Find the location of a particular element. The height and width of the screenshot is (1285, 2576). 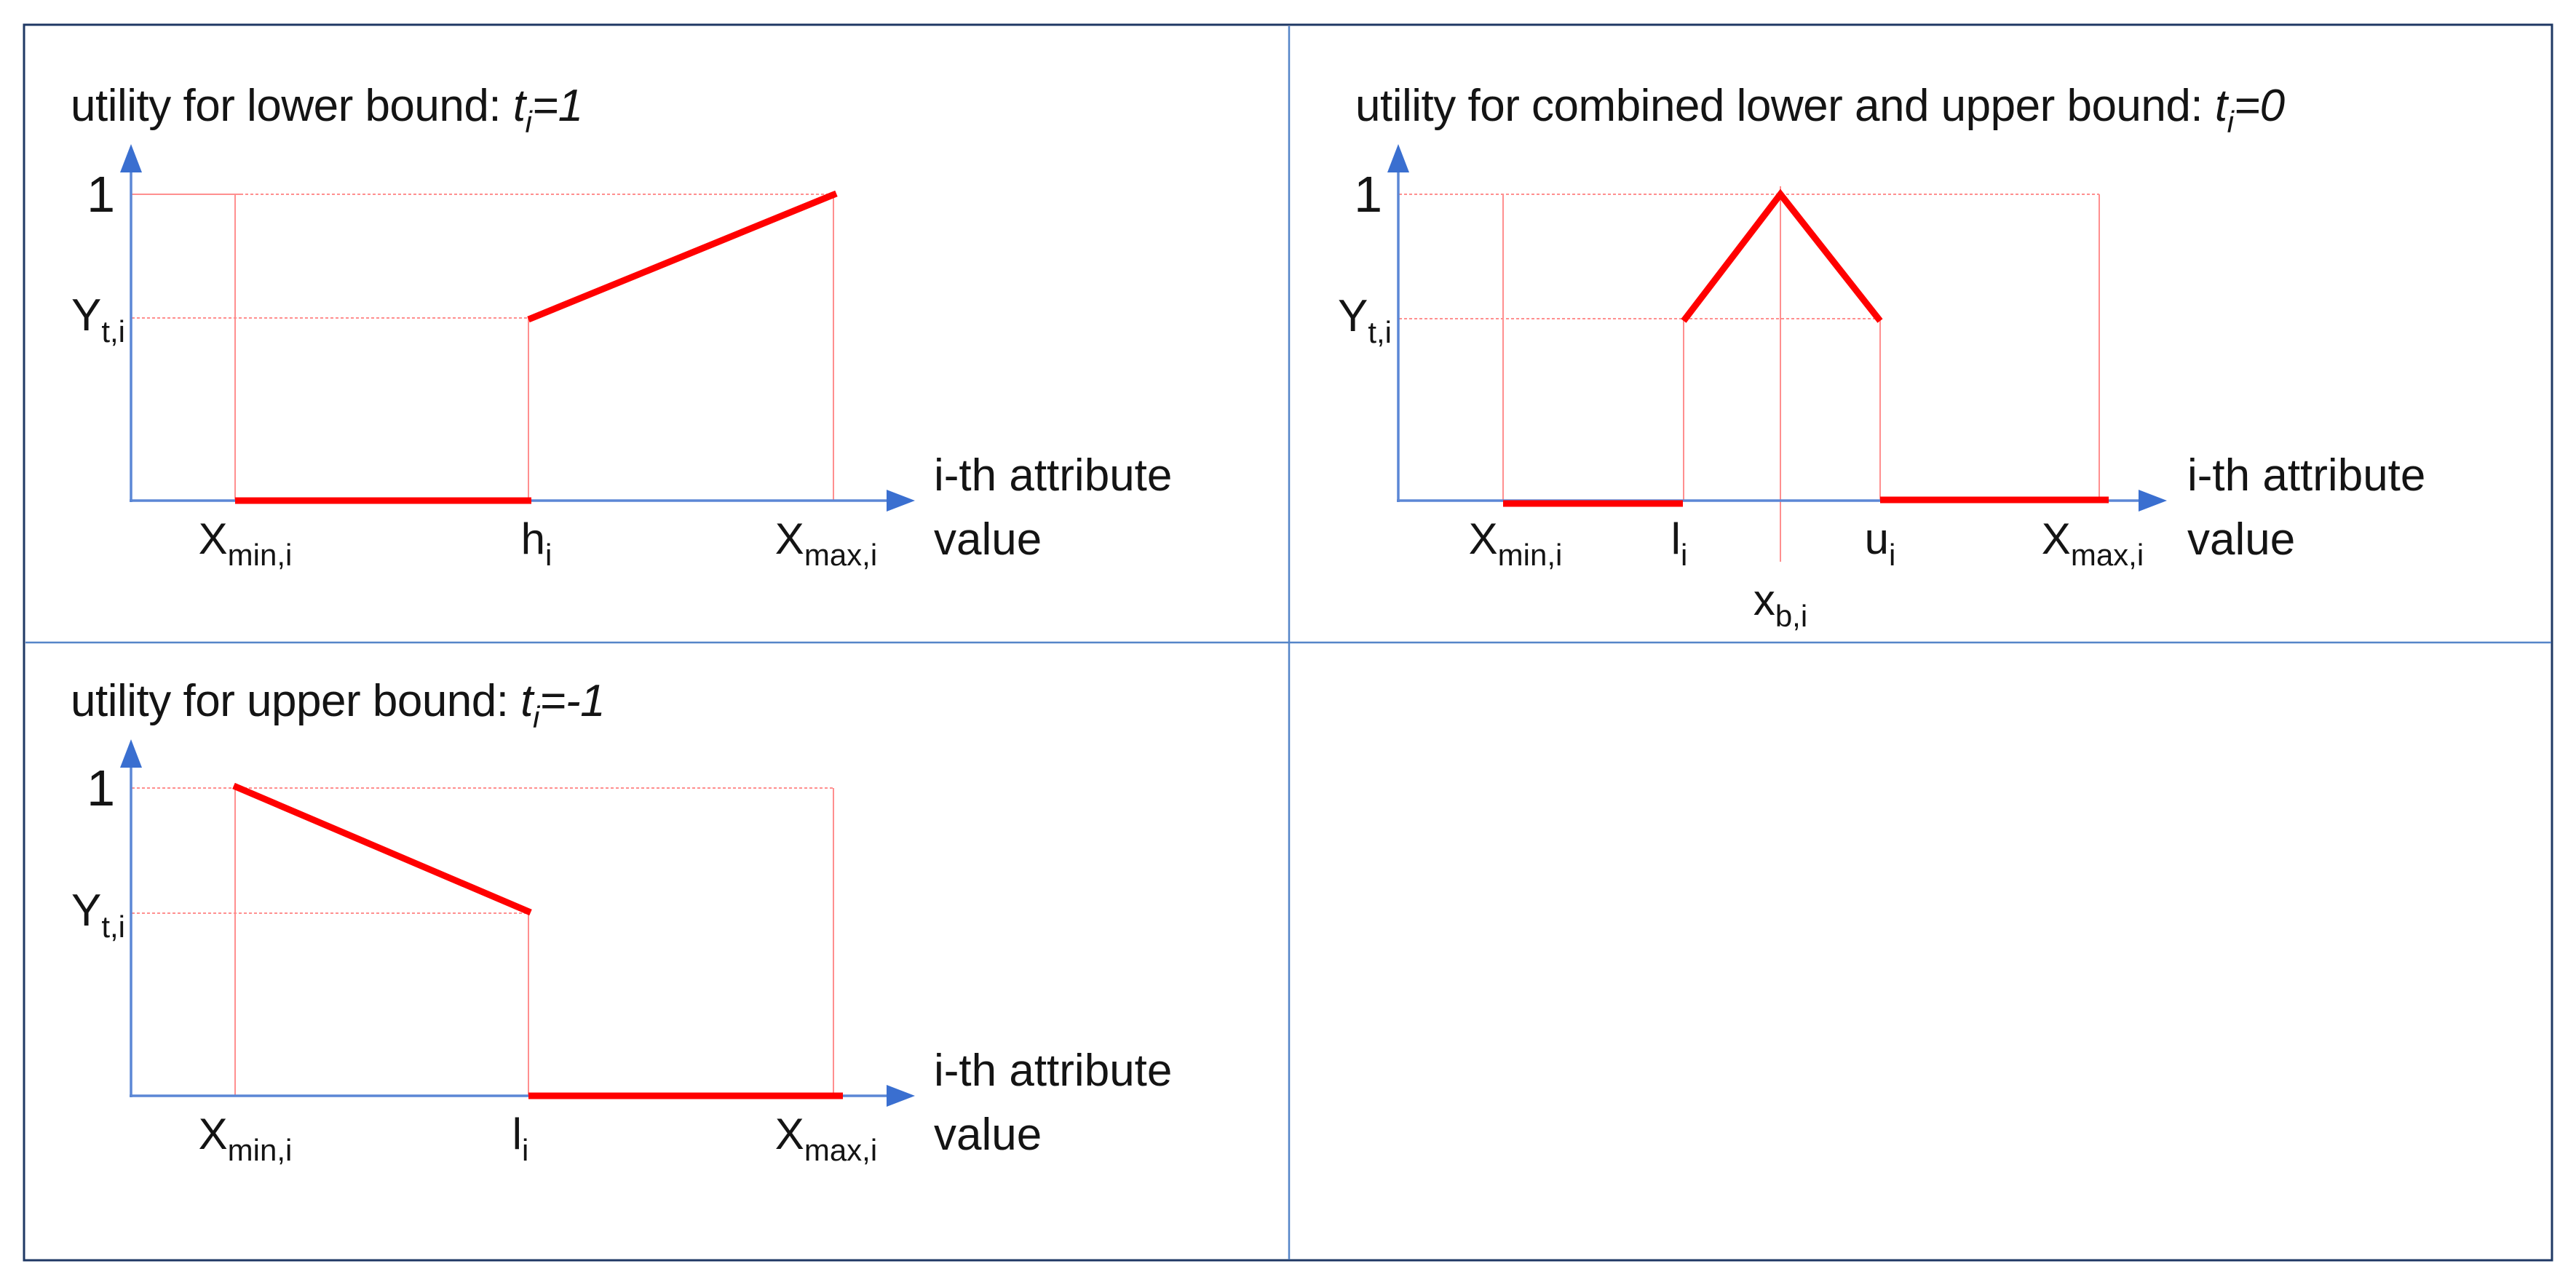

panel1-xtick-xmin-sub: min,i is located at coordinates (260, 555).